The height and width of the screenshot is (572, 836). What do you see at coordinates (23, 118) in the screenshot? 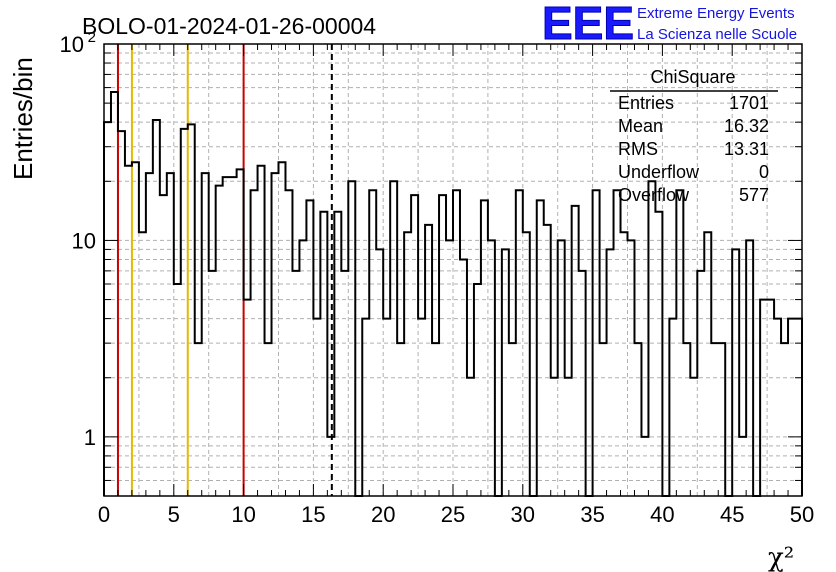
I see `y-axis-label: Entries/bin` at bounding box center [23, 118].